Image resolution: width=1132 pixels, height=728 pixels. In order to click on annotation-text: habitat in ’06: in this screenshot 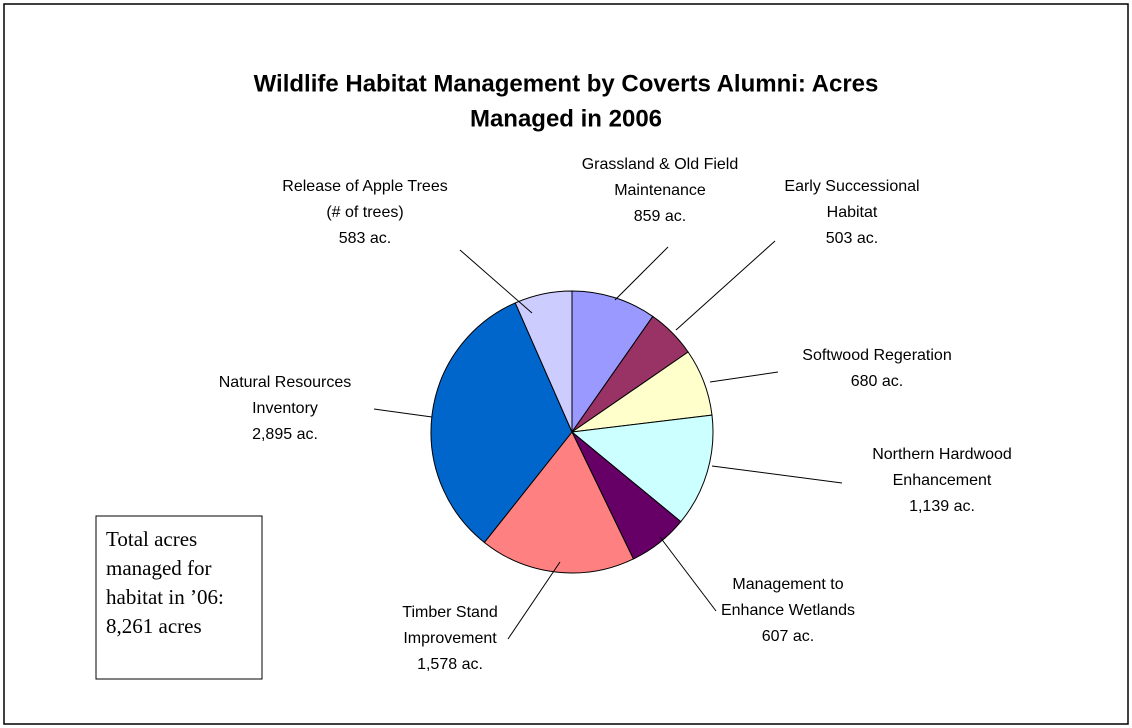, I will do `click(165, 597)`.